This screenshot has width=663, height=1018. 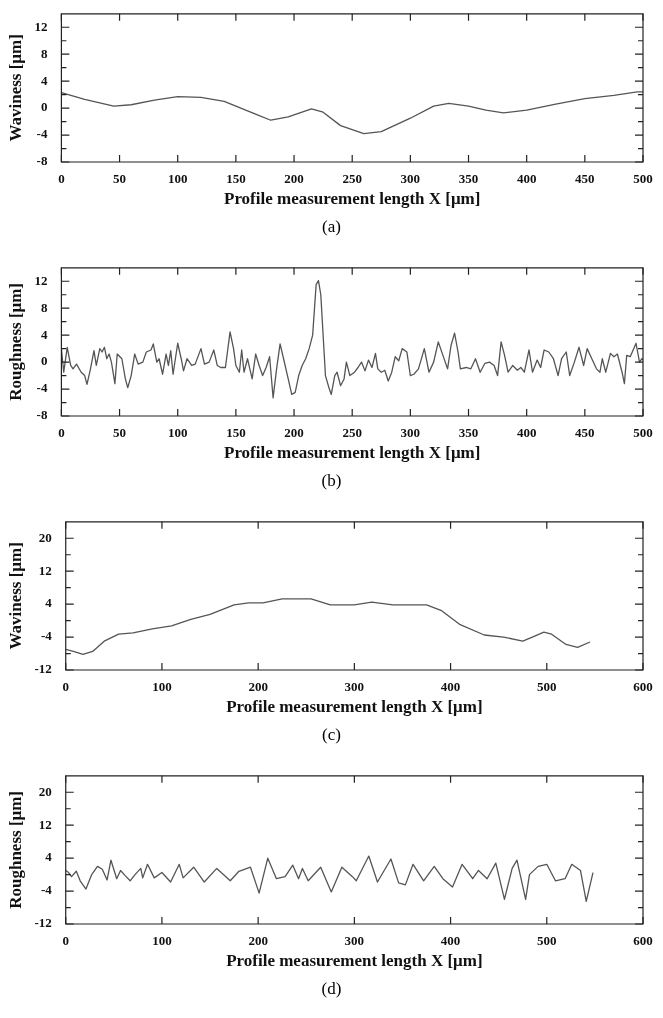 What do you see at coordinates (331, 481) in the screenshot?
I see `text: (b)` at bounding box center [331, 481].